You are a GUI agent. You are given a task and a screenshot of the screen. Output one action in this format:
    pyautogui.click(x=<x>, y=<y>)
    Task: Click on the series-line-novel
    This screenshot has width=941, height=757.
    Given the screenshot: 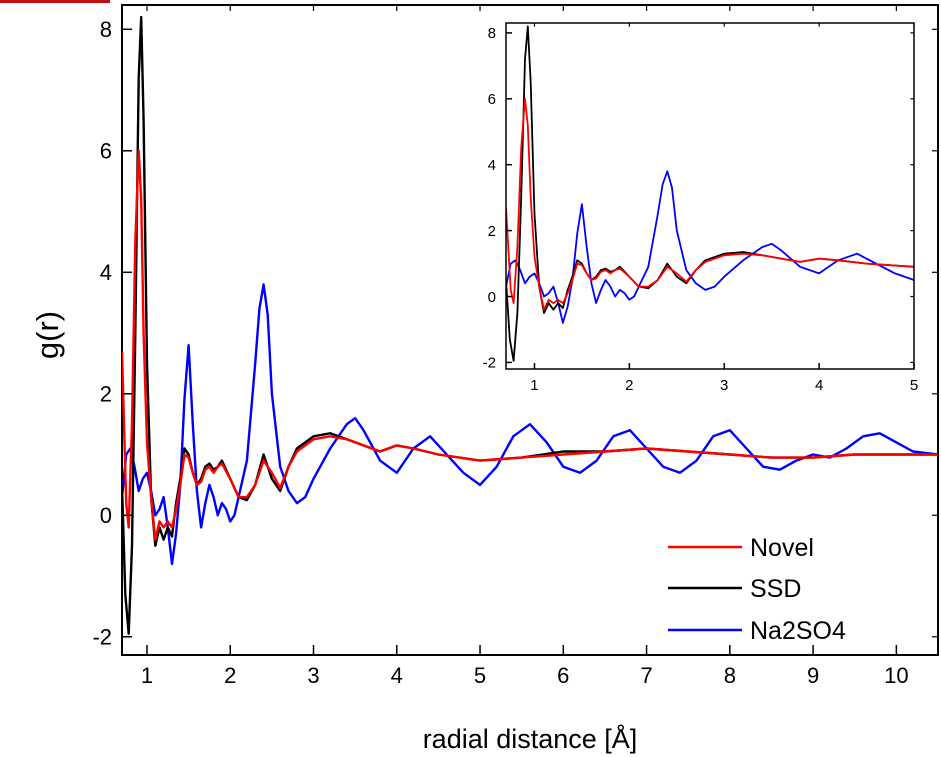 What is the action you would take?
    pyautogui.click(x=710, y=204)
    